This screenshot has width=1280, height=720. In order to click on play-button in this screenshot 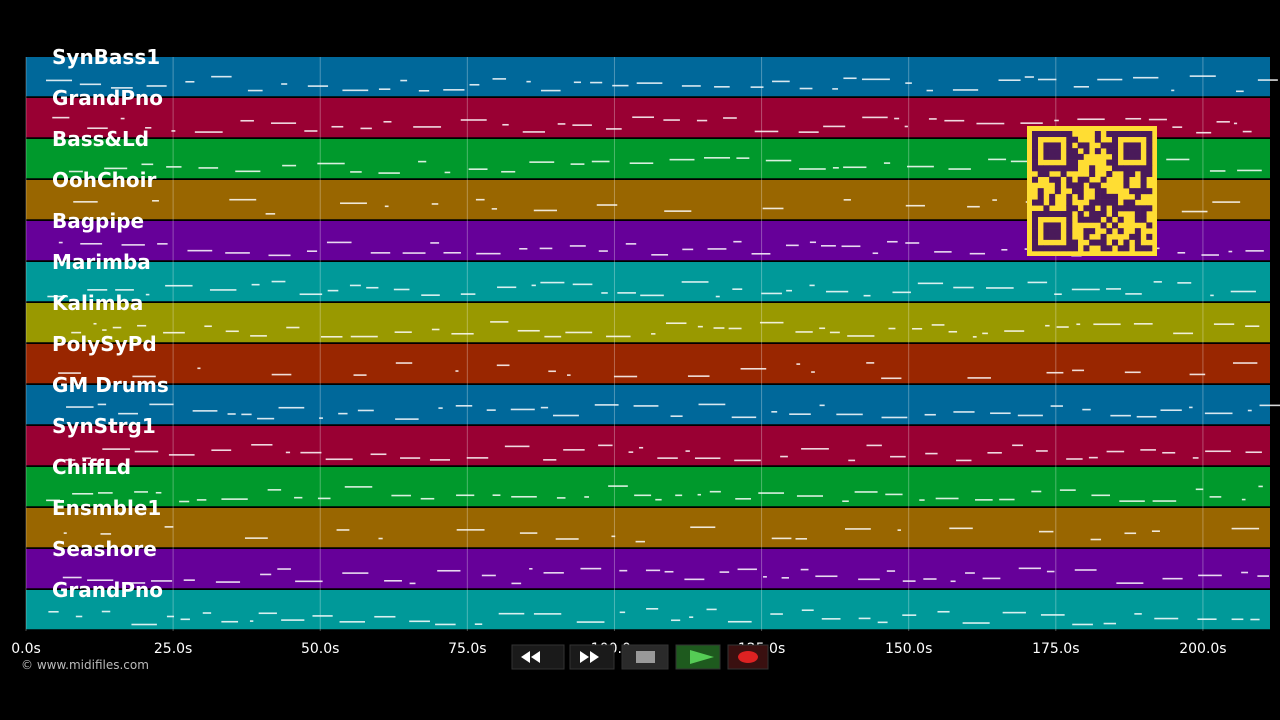, I will do `click(698, 657)`.